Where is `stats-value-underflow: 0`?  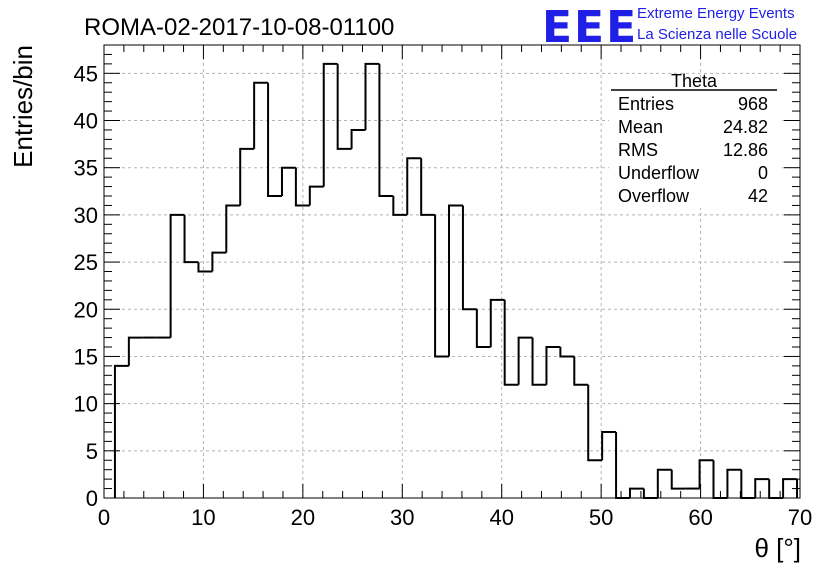 stats-value-underflow: 0 is located at coordinates (763, 173).